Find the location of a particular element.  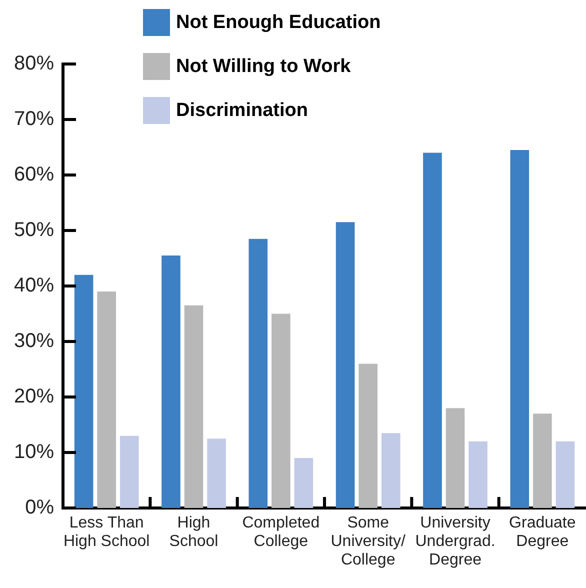

x-tick-label: Completed College is located at coordinates (281, 532).